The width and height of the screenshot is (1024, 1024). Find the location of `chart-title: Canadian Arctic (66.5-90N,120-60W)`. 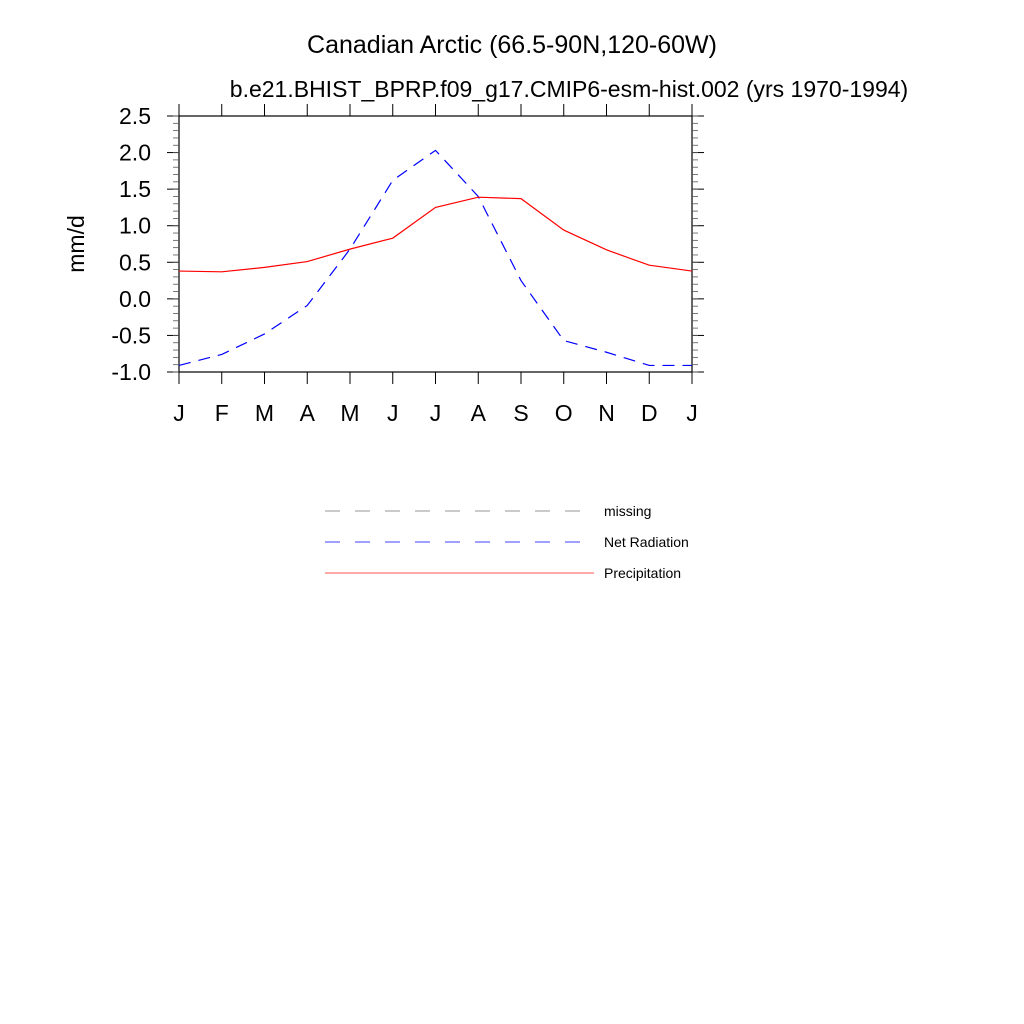

chart-title: Canadian Arctic (66.5-90N,120-60W) is located at coordinates (512, 45).